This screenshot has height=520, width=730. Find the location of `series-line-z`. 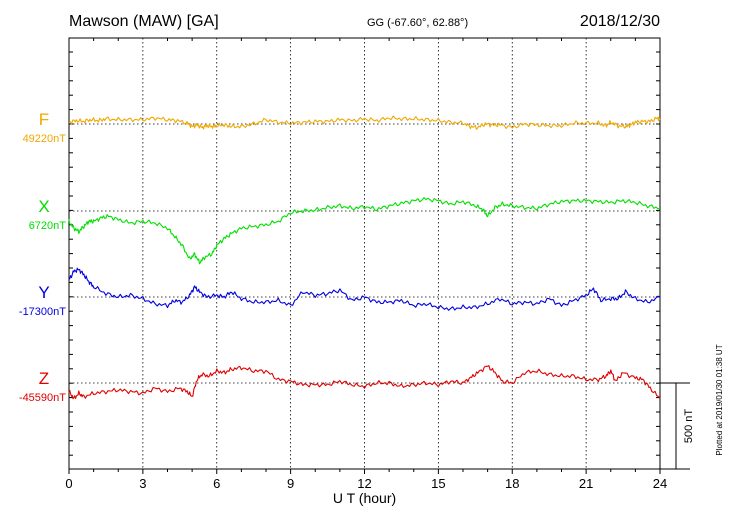

series-line-z is located at coordinates (364, 382).